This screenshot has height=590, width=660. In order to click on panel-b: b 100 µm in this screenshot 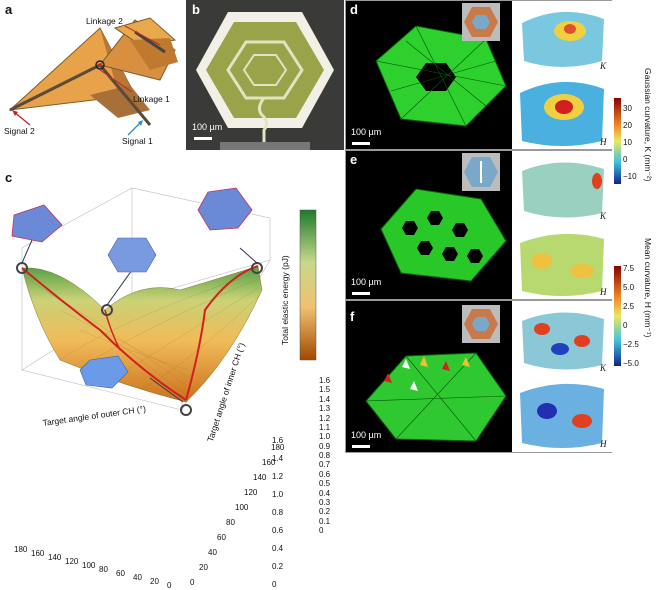, I will do `click(265, 75)`.